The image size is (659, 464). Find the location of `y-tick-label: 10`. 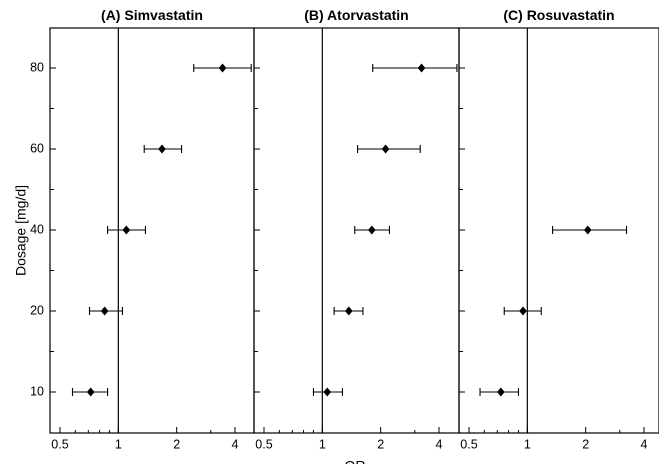

y-tick-label: 10 is located at coordinates (37, 391).